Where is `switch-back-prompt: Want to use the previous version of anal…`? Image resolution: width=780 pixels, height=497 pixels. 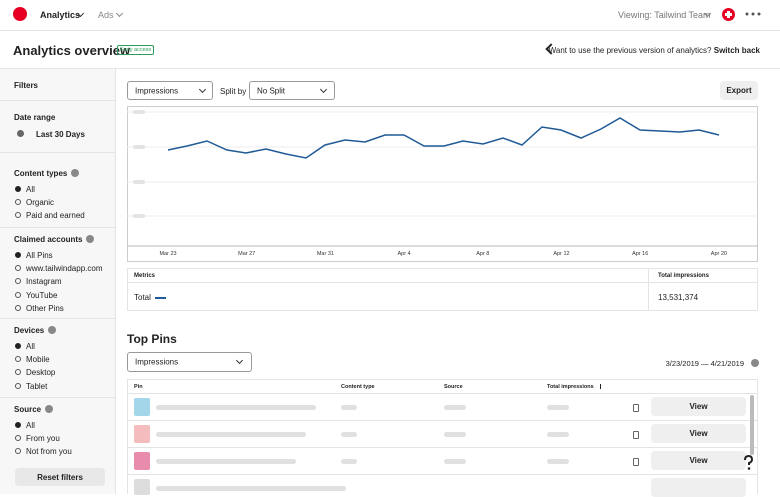 switch-back-prompt: Want to use the previous version of anal… is located at coordinates (654, 50).